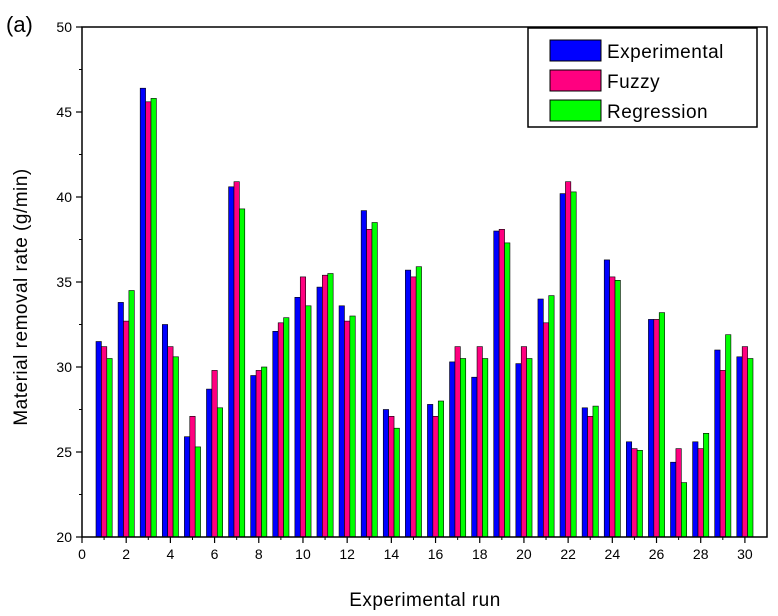  Describe the element at coordinates (425, 600) in the screenshot. I see `x-axis-title: Experimental run` at that location.